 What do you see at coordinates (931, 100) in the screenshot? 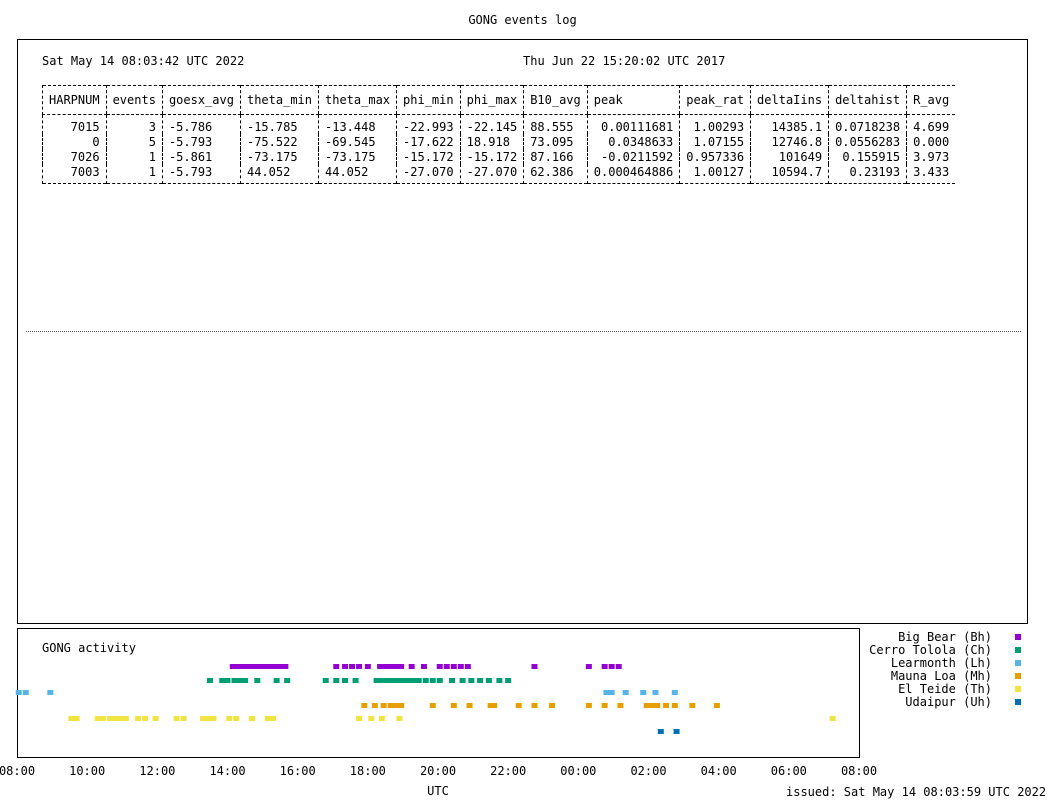
I see `column-header-r_avg: R_avg` at bounding box center [931, 100].